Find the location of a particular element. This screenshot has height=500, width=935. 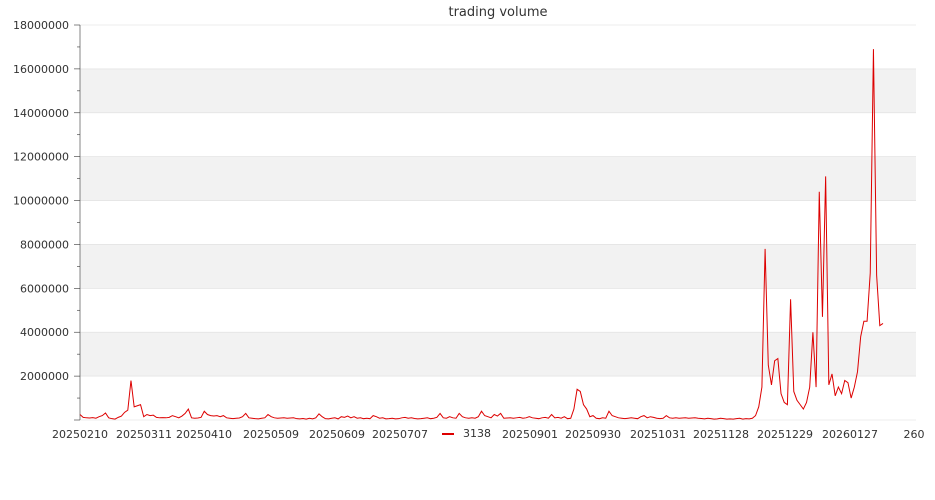

y-tick-label: 2000000 is located at coordinates (44, 376).